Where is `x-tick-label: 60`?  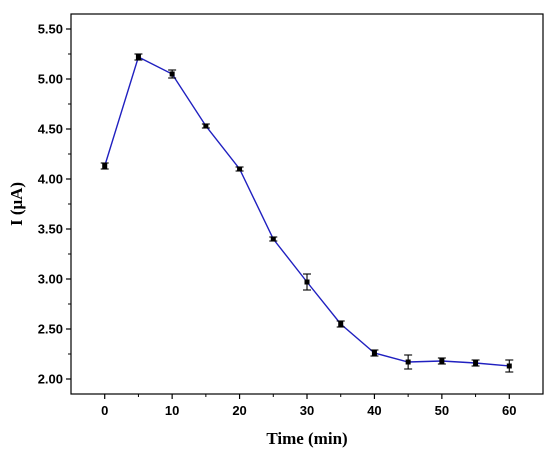 x-tick-label: 60 is located at coordinates (509, 410).